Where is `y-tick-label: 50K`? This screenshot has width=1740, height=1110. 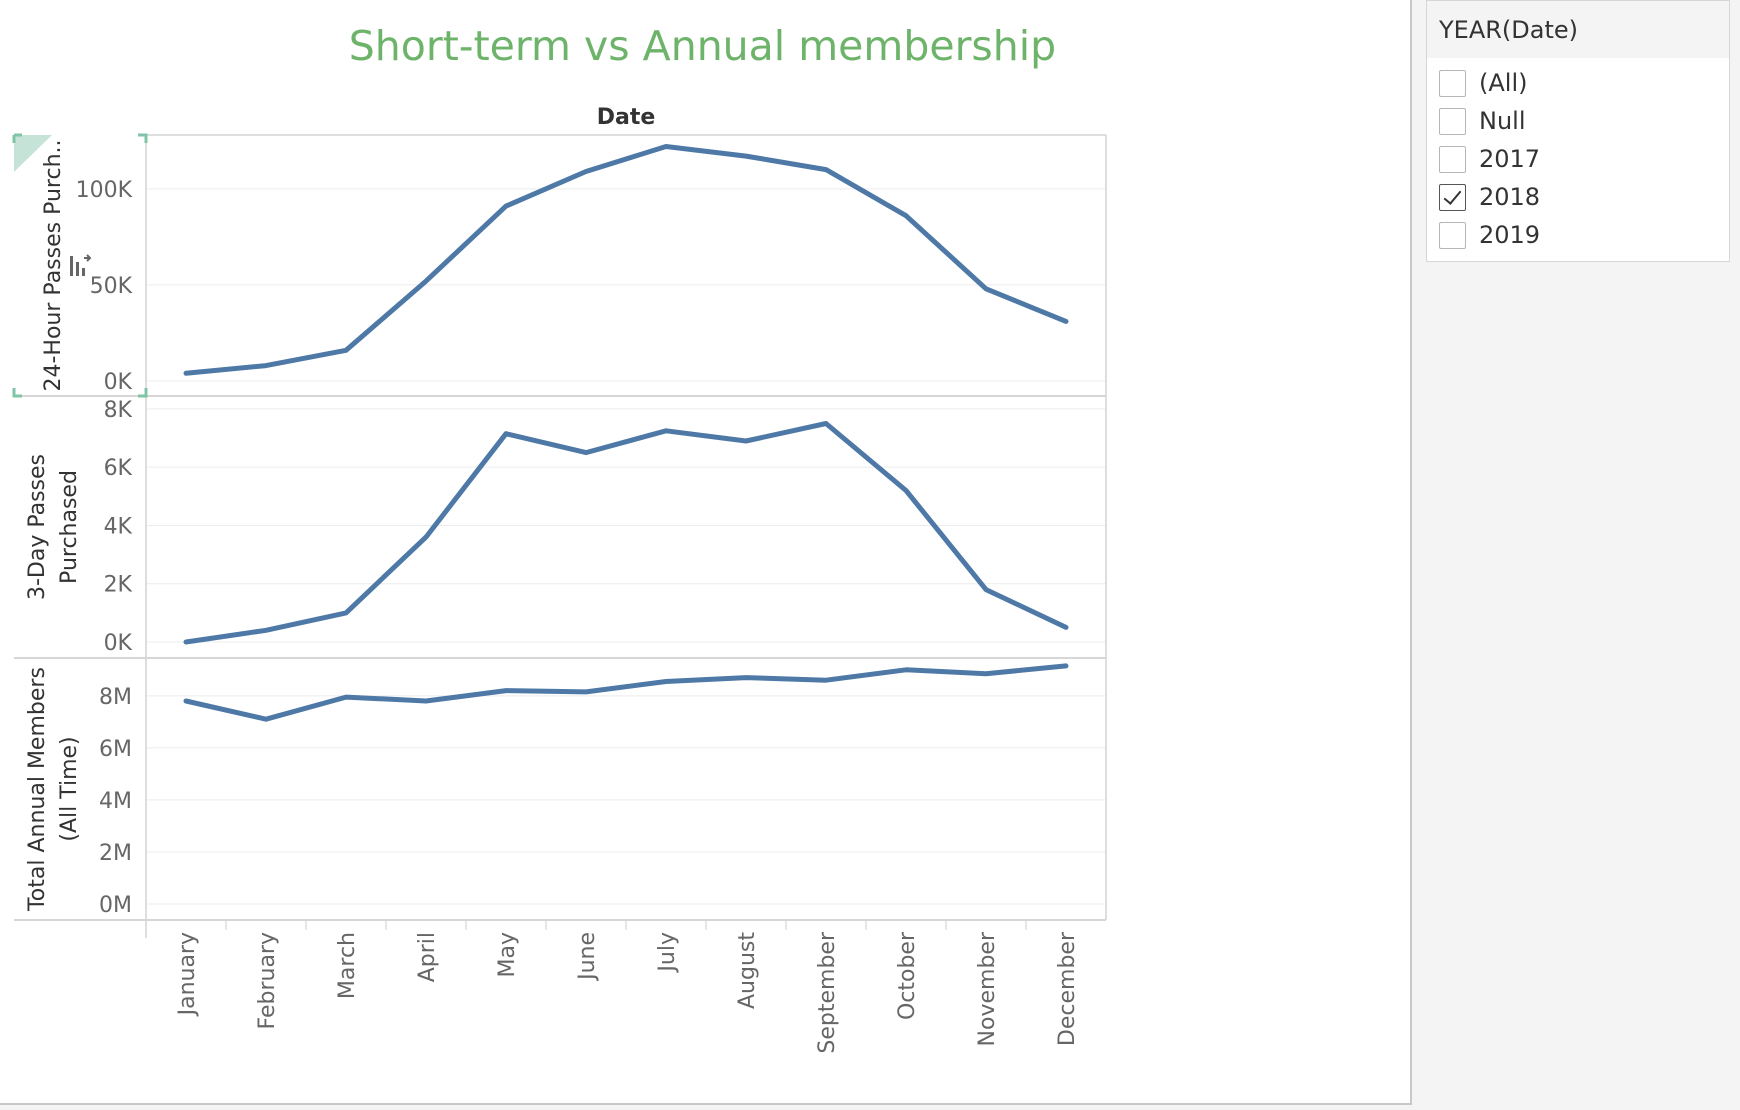
y-tick-label: 50K is located at coordinates (111, 286).